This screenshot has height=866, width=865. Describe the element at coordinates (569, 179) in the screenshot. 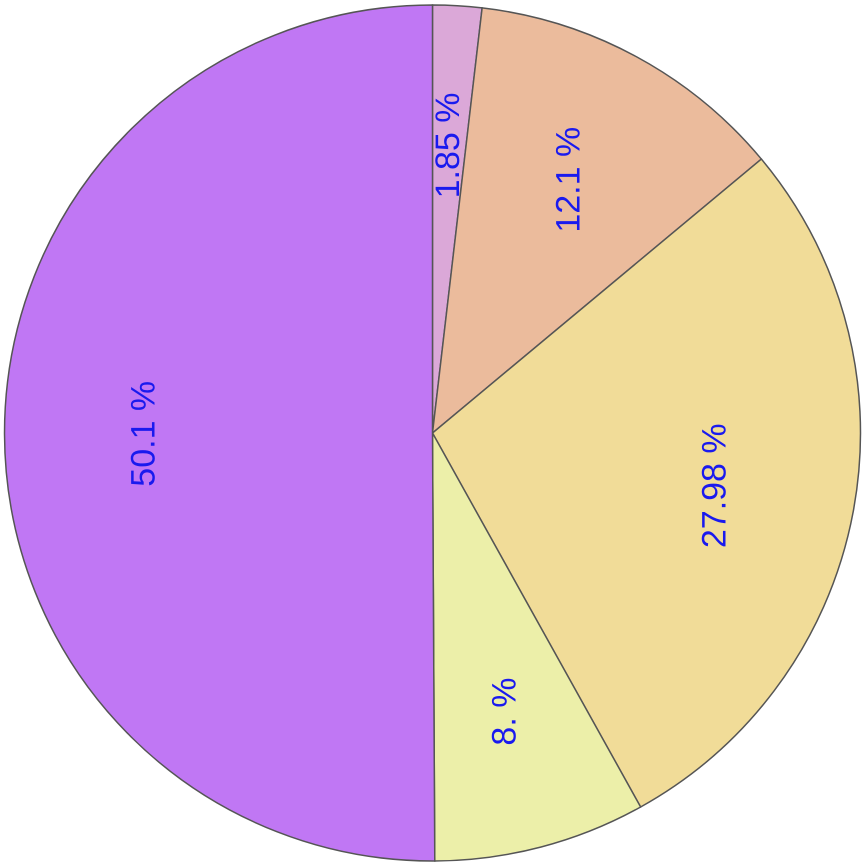

I see `data-label: 12.1 %` at that location.